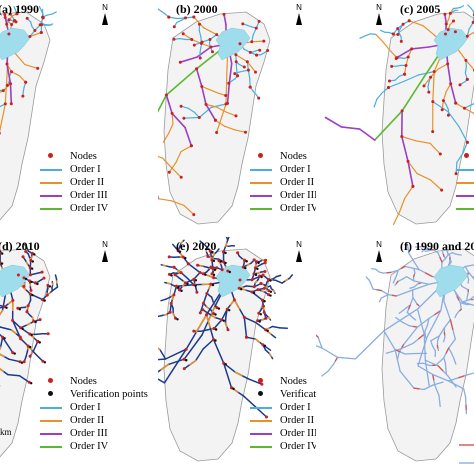 The width and height of the screenshot is (474, 474). I want to click on reservoir-lake, so click(451, 281).